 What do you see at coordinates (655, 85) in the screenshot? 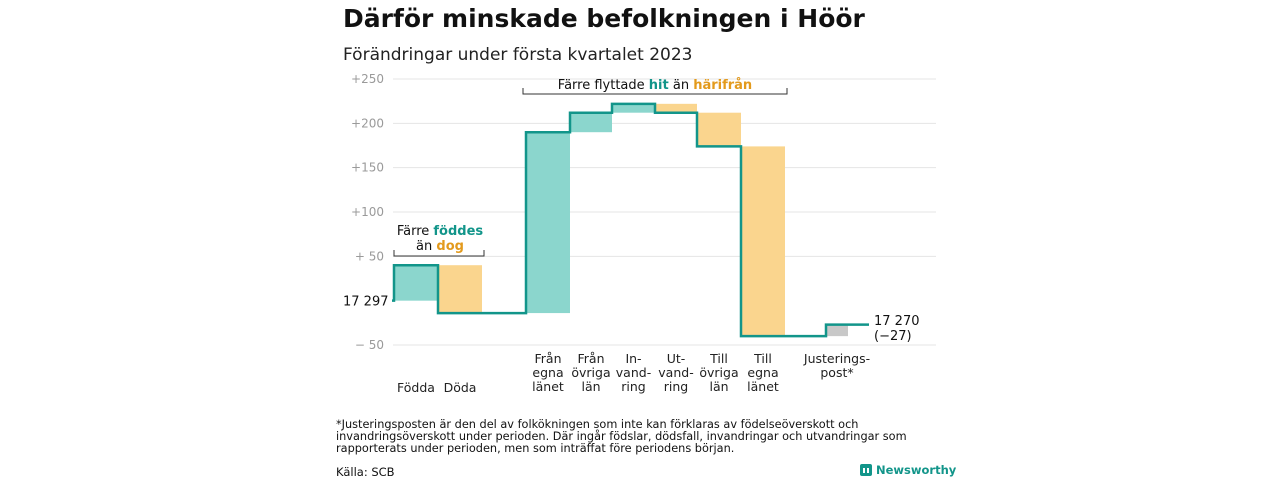
I see `migration-annotation: Färre flyttade hit än härifrån` at bounding box center [655, 85].